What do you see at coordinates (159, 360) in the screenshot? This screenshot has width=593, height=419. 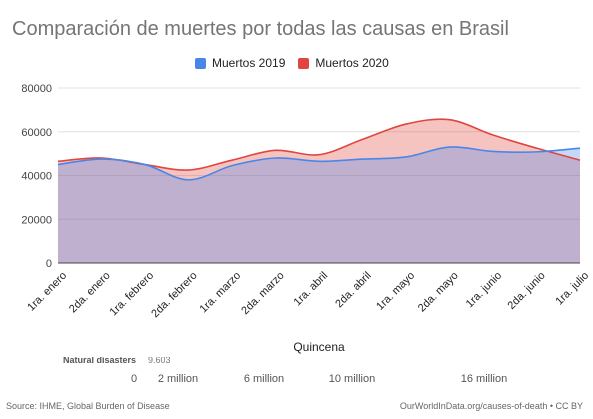 I see `partial-category-value: 9,603` at bounding box center [159, 360].